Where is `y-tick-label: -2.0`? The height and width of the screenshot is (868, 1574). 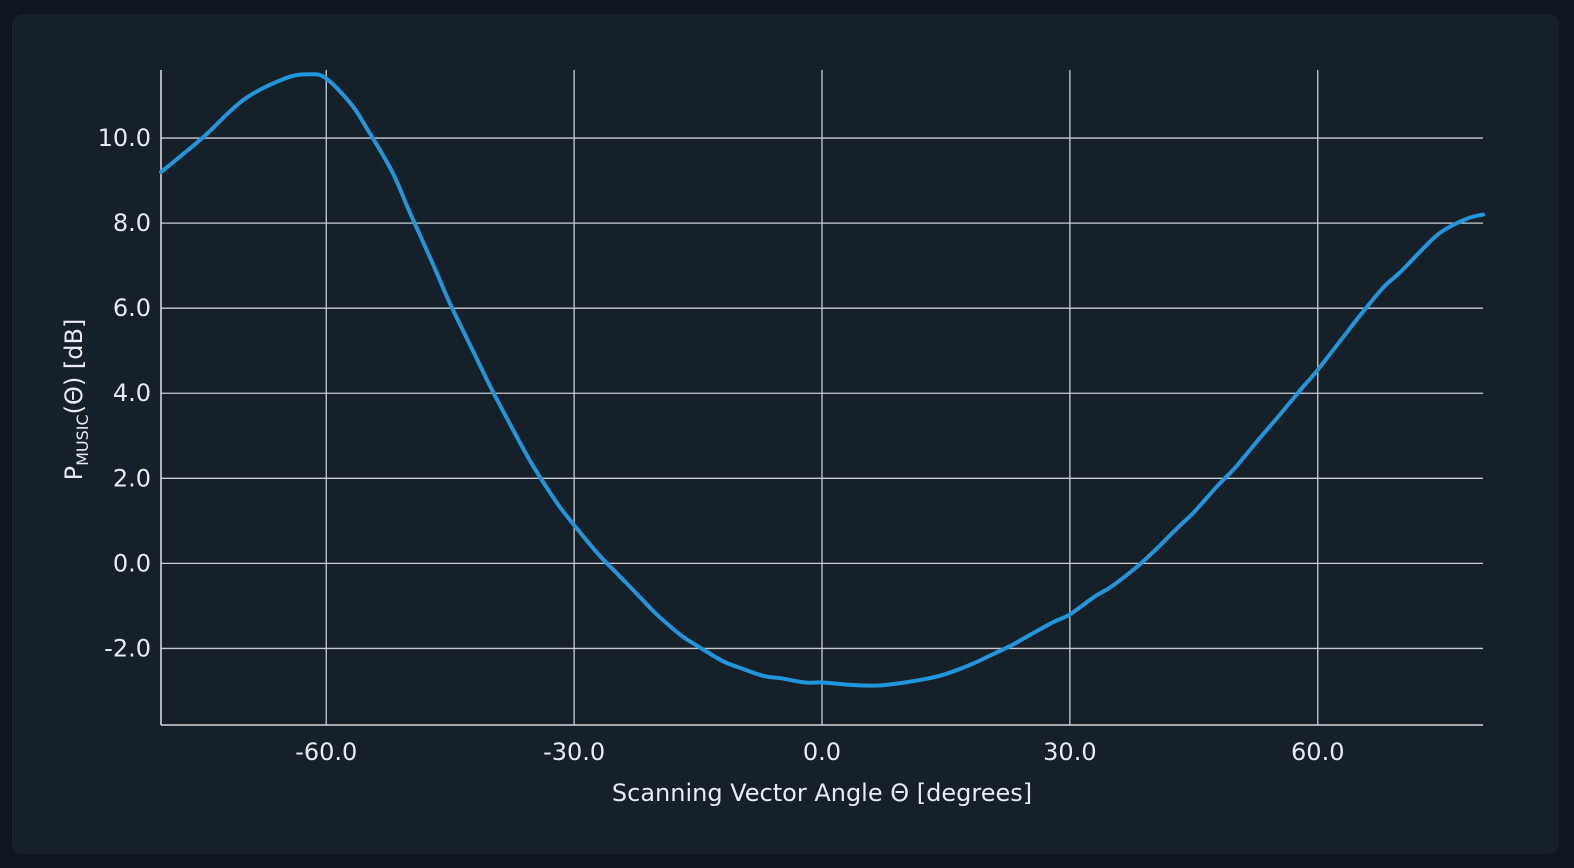 y-tick-label: -2.0 is located at coordinates (127, 648).